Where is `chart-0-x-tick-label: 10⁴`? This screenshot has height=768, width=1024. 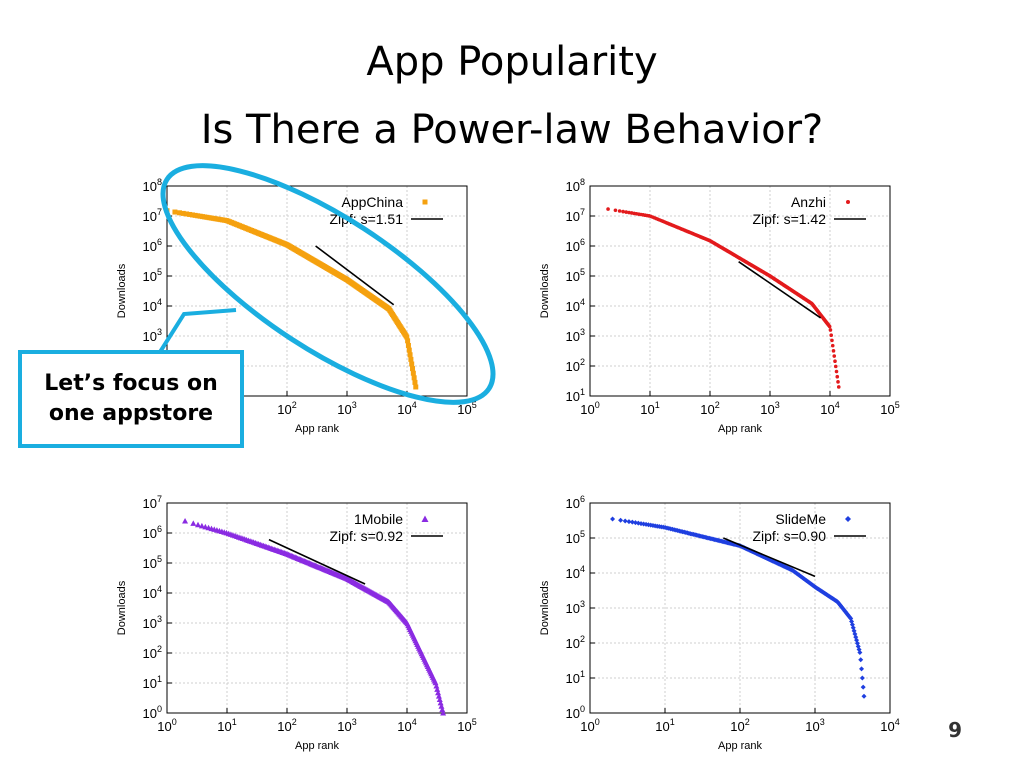 chart-0-x-tick-label: 10⁴ is located at coordinates (406, 408).